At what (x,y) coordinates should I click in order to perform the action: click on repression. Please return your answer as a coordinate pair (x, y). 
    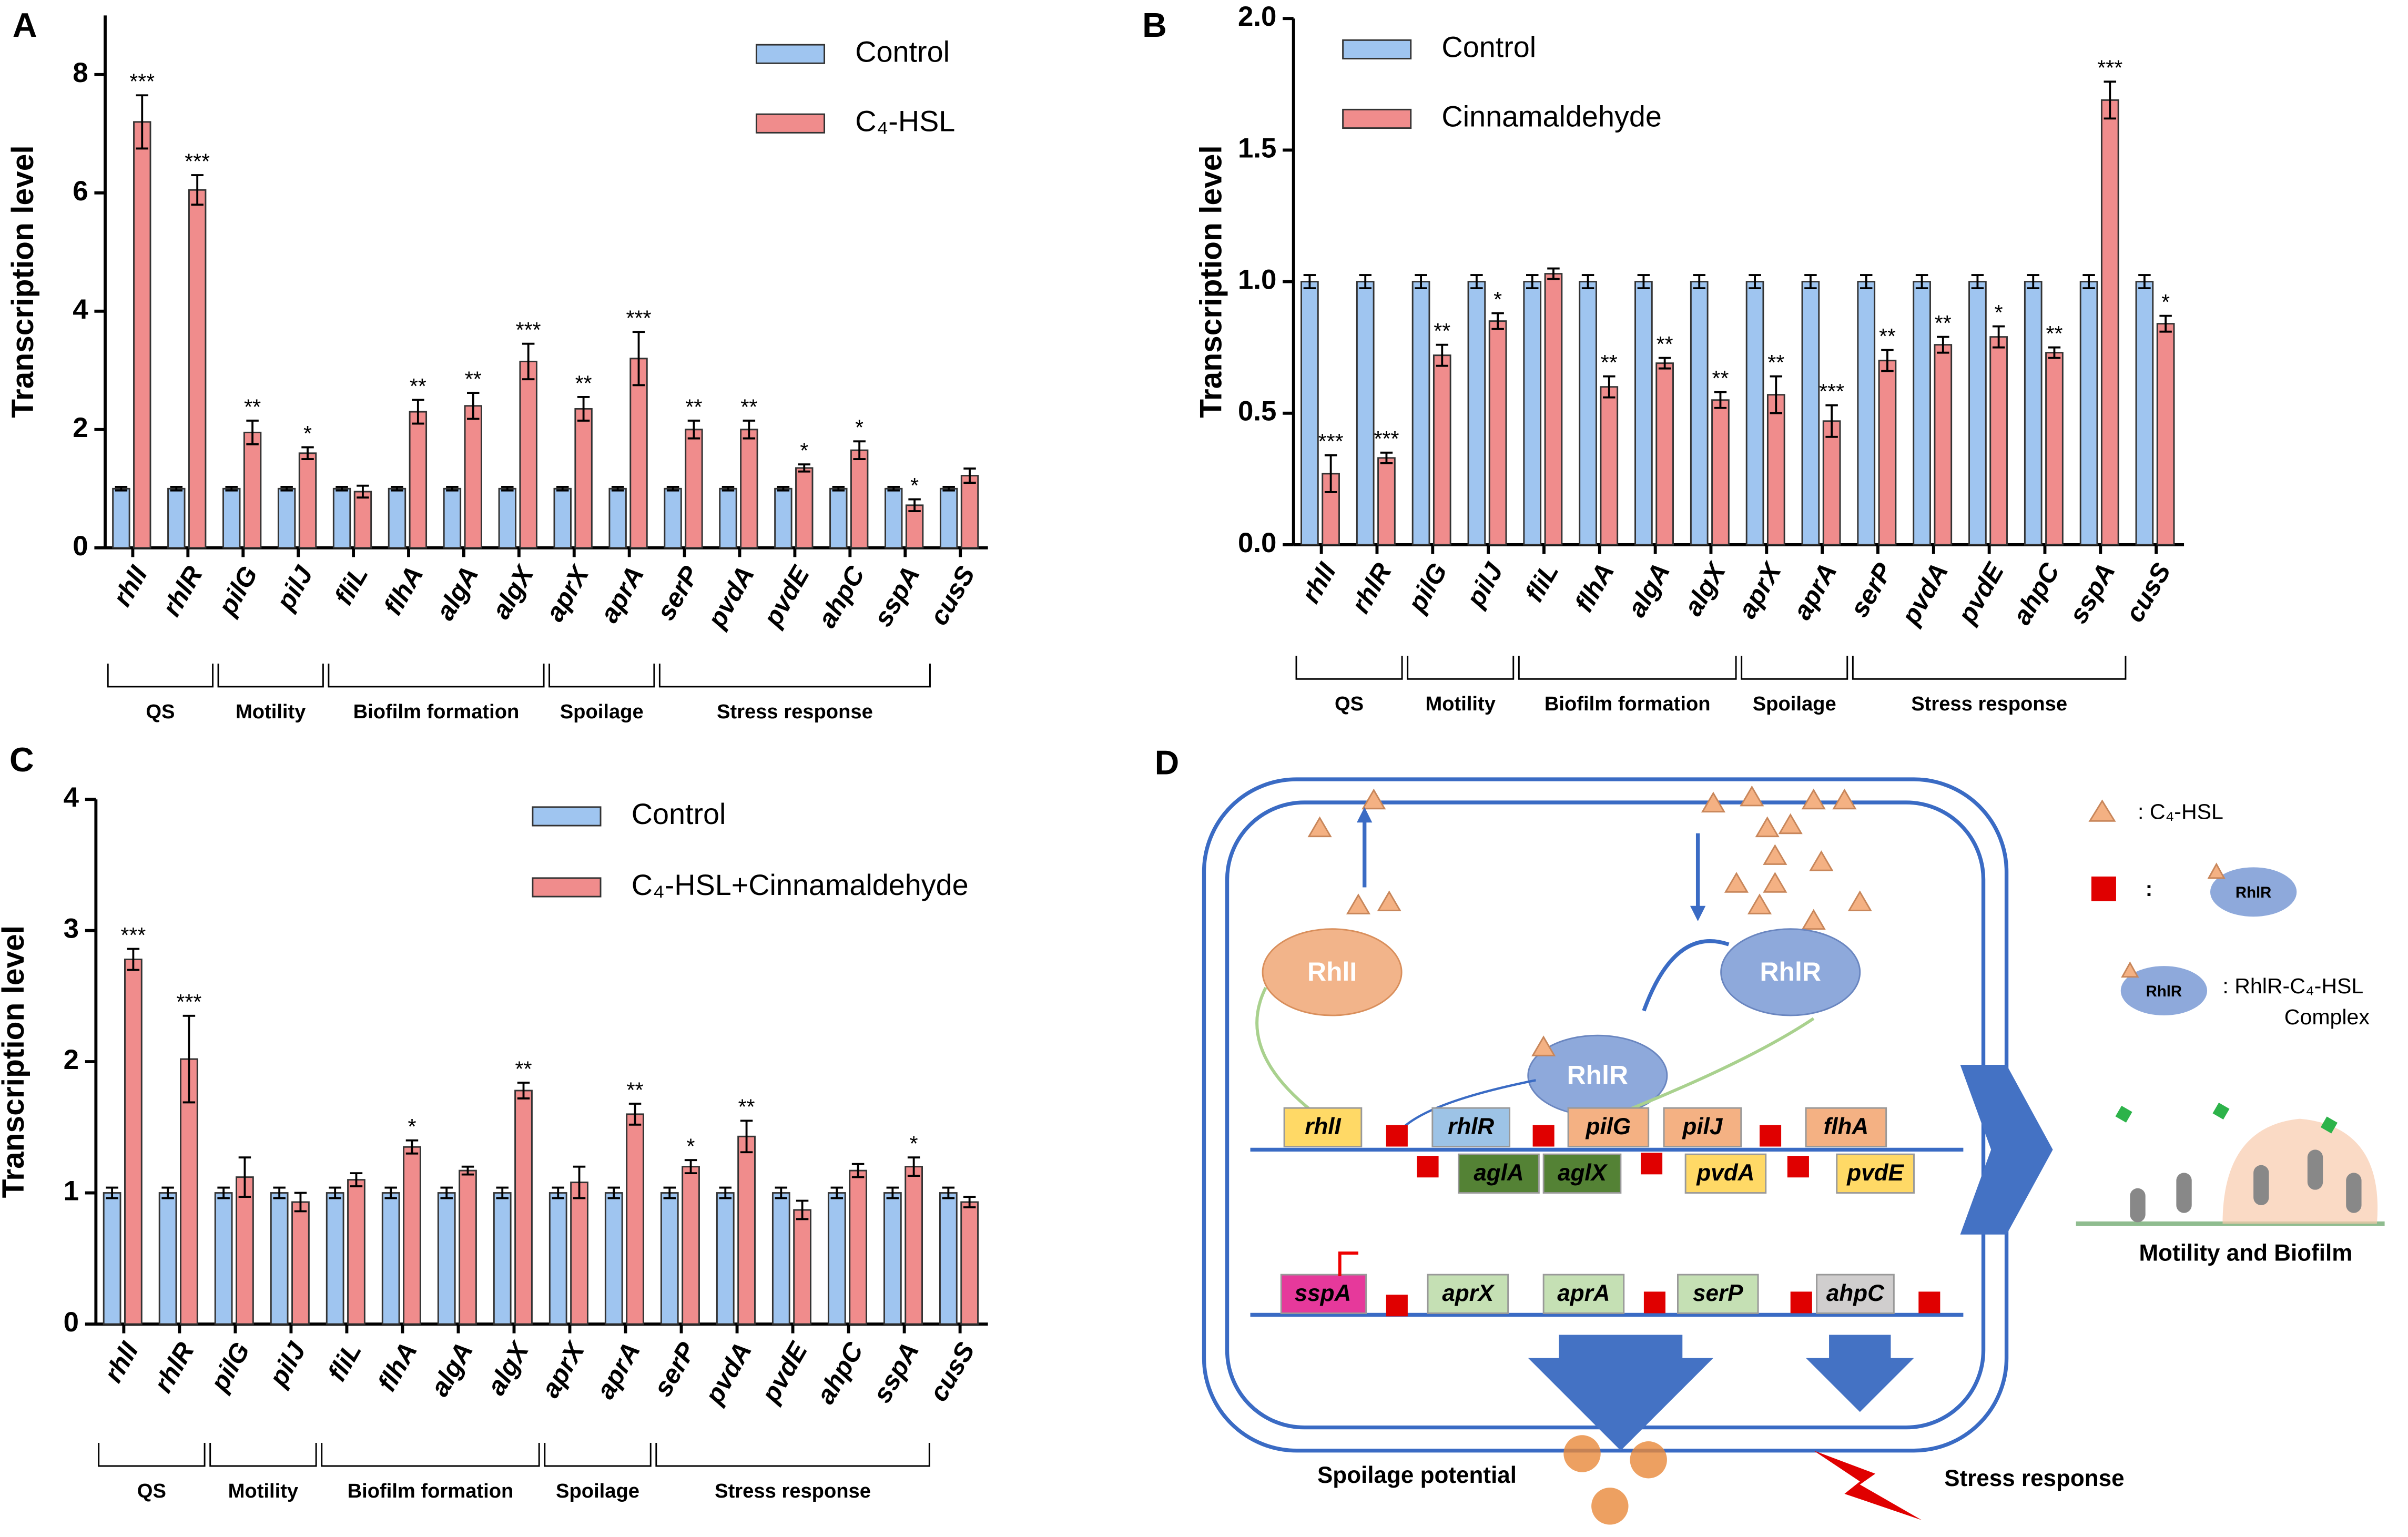
    Looking at the image, I should click on (1348, 1264).